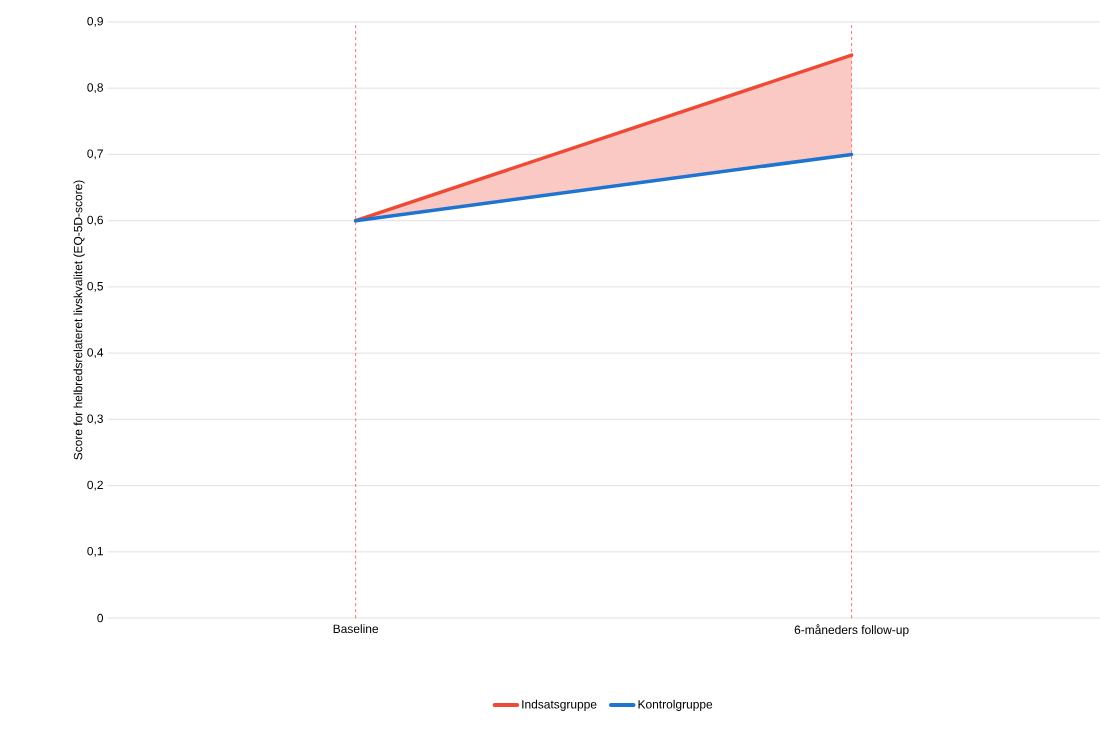 This screenshot has width=1100, height=734. I want to click on legend-label: Indsatsgruppe, so click(559, 705).